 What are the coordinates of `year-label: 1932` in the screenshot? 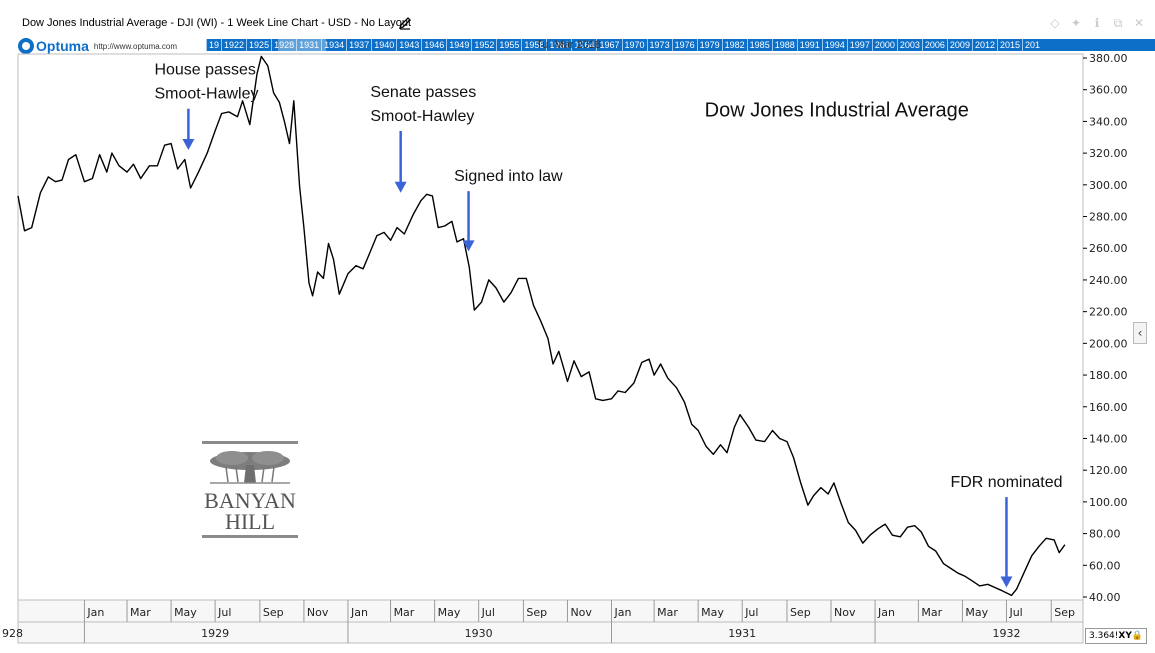 It's located at (1006, 633).